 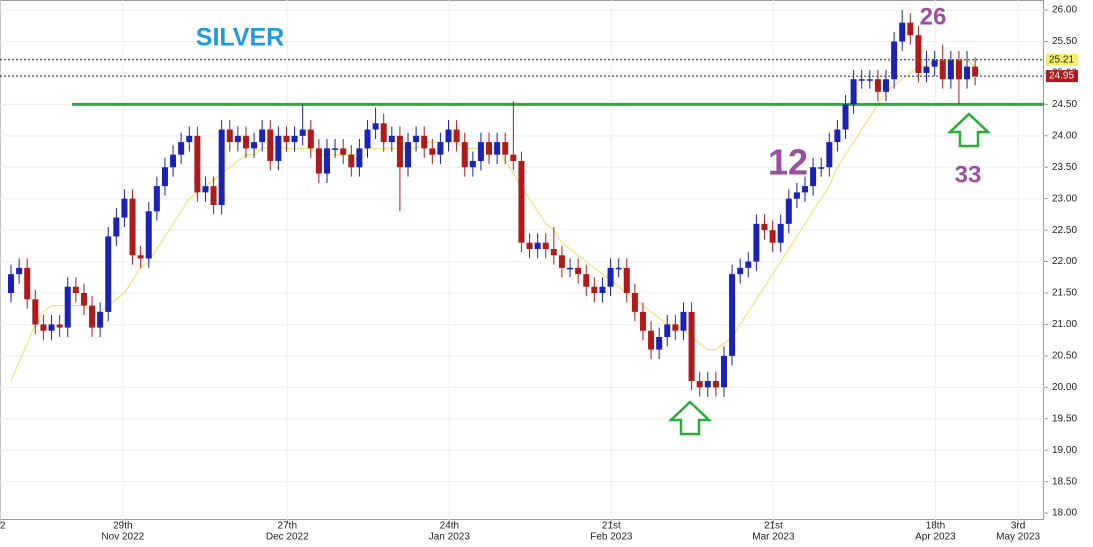 I want to click on price-label: 25.21, so click(x=1061, y=59).